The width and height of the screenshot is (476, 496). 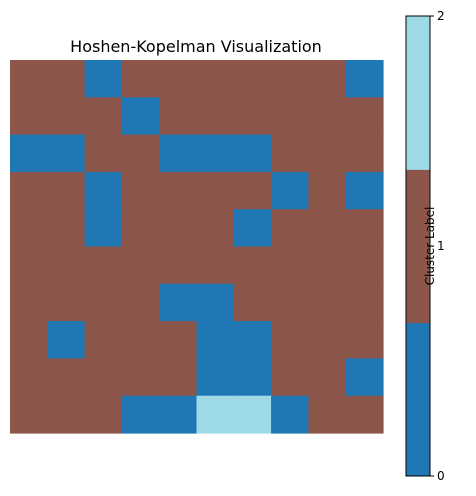 I want to click on colorbar-label: Cluster Label, so click(x=430, y=246).